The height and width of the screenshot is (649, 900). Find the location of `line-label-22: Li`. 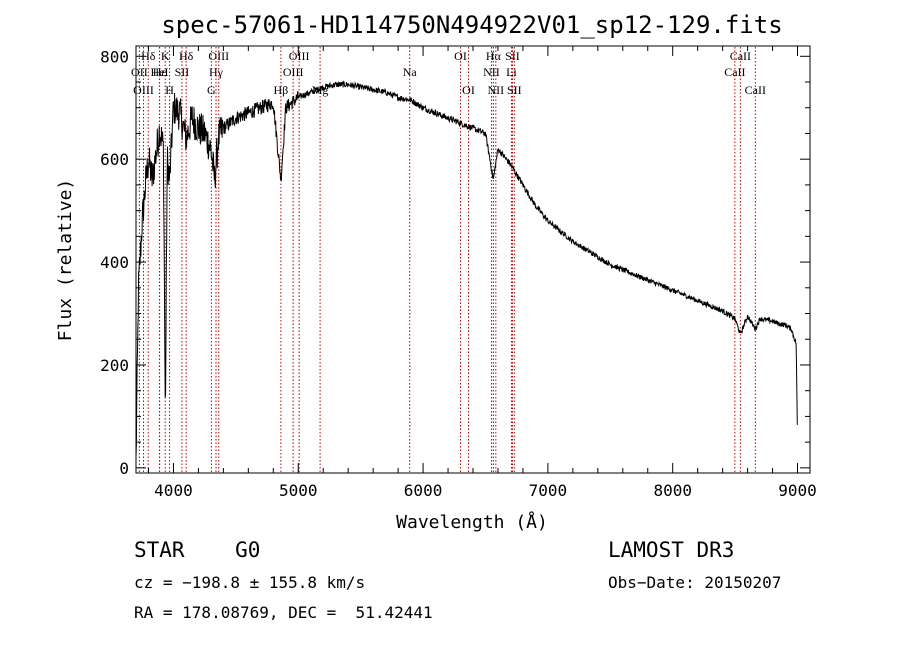

line-label-22: Li is located at coordinates (511, 72).